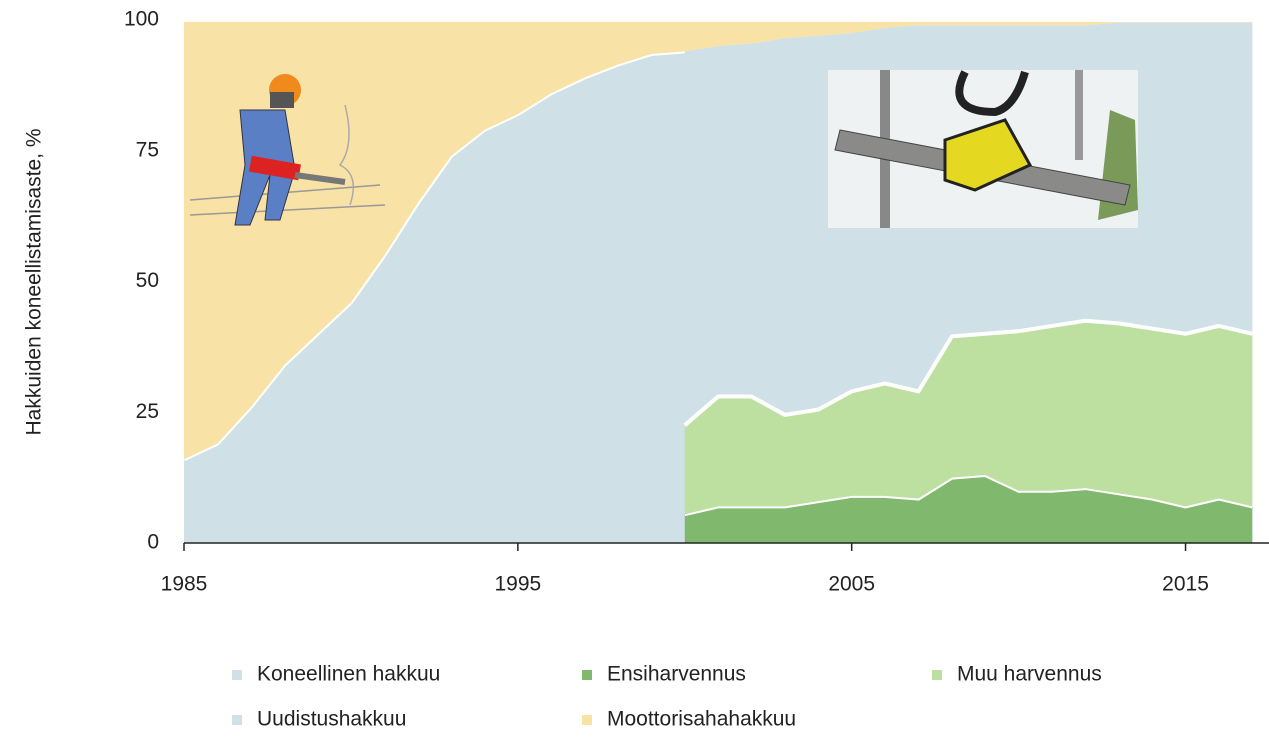 Image resolution: width=1269 pixels, height=740 pixels. What do you see at coordinates (851, 584) in the screenshot?
I see `x-tick-label: 2005` at bounding box center [851, 584].